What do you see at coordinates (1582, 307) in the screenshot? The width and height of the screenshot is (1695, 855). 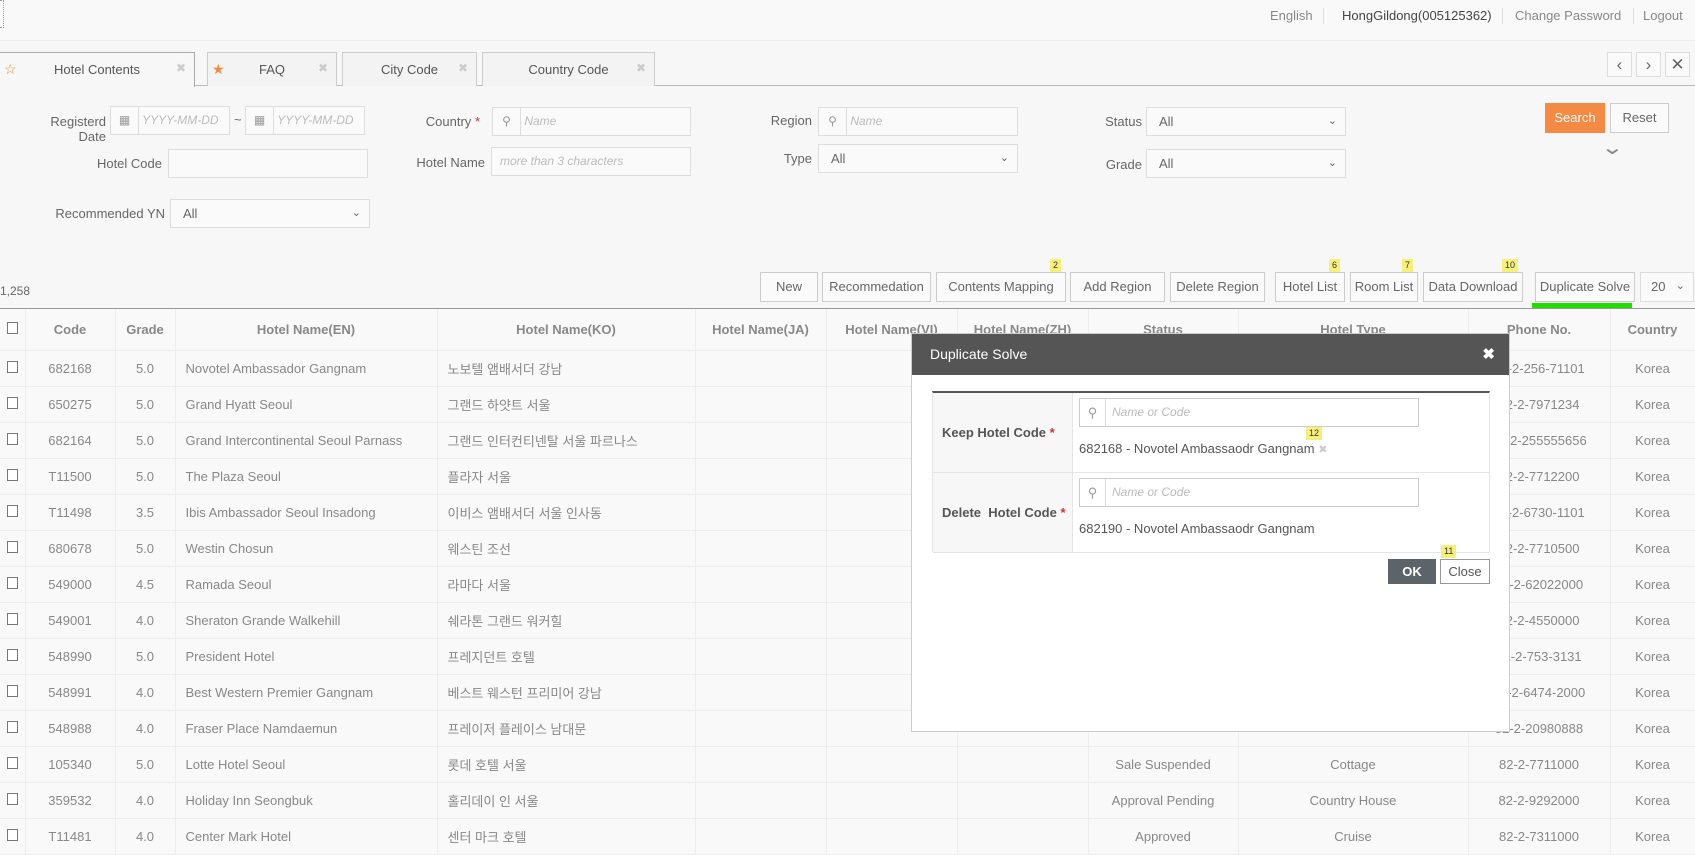 I see `highlight-bar` at bounding box center [1582, 307].